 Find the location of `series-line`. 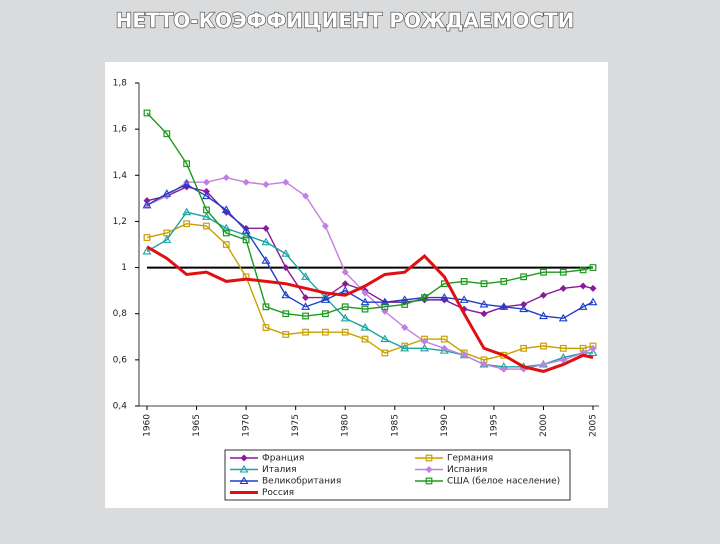

series-line is located at coordinates (370, 309).